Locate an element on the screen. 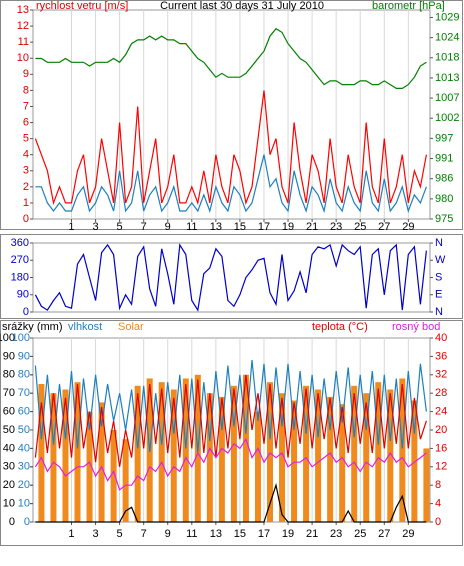 This screenshot has width=464, height=566. legend-label: Solar is located at coordinates (131, 327).